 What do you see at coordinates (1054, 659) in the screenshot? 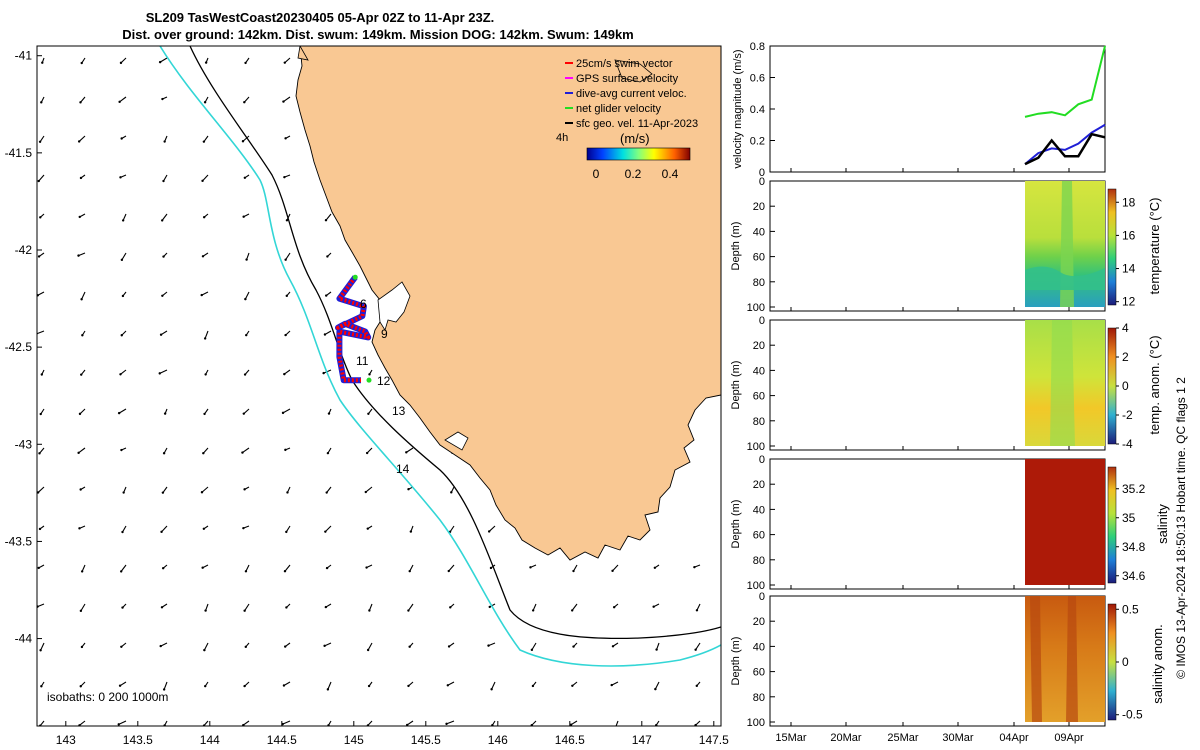
I see `sal-anom-streaks` at bounding box center [1054, 659].